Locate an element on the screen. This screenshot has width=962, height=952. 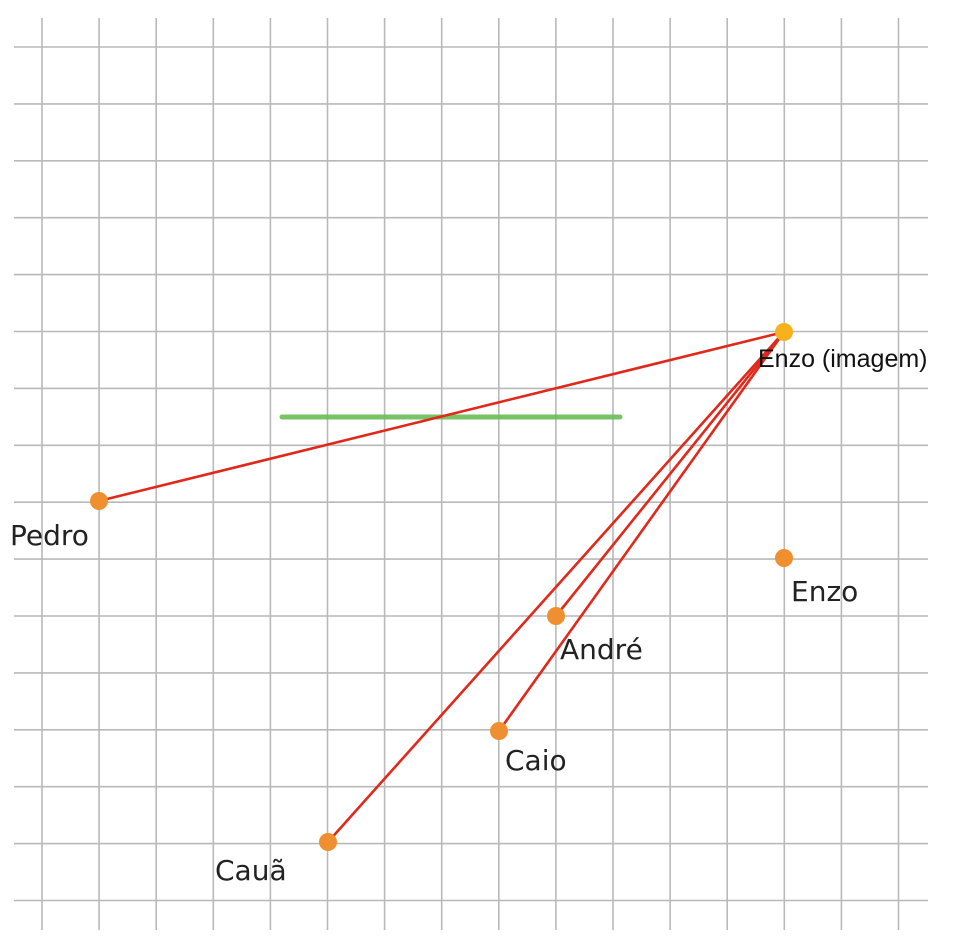
point-caio is located at coordinates (499, 731).